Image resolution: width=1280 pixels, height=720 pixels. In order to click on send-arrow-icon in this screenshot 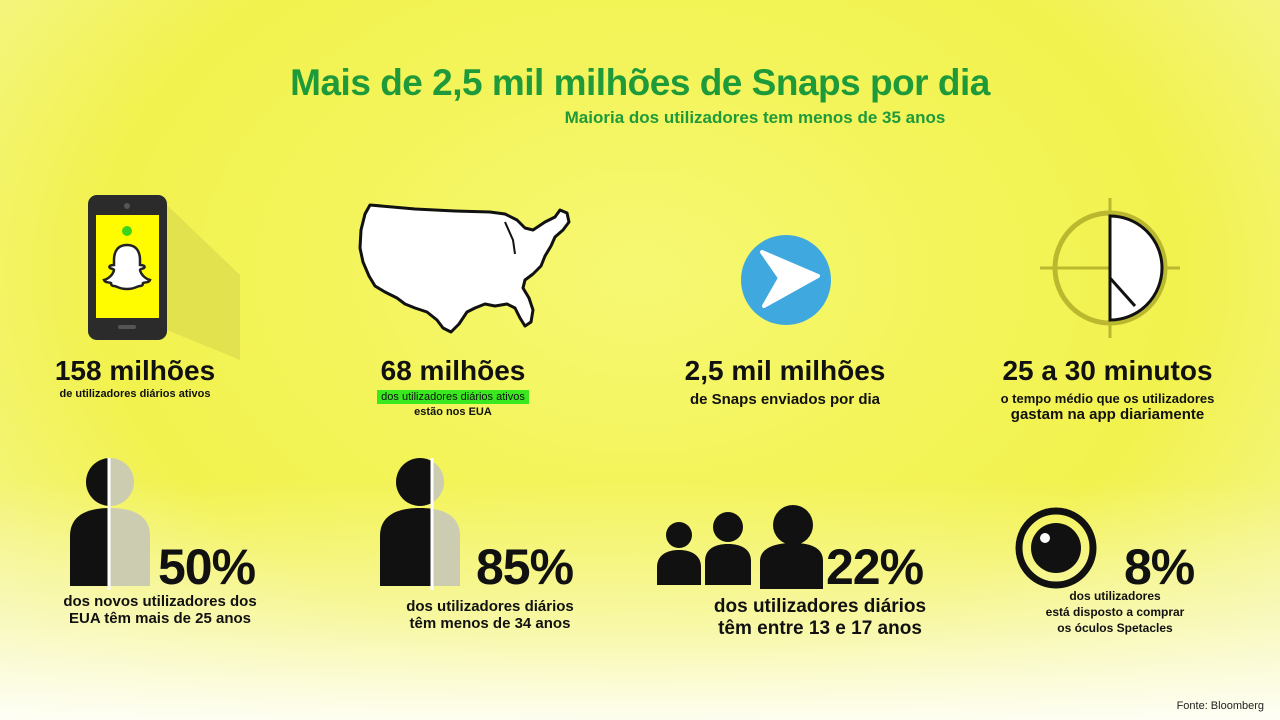, I will do `click(786, 280)`.